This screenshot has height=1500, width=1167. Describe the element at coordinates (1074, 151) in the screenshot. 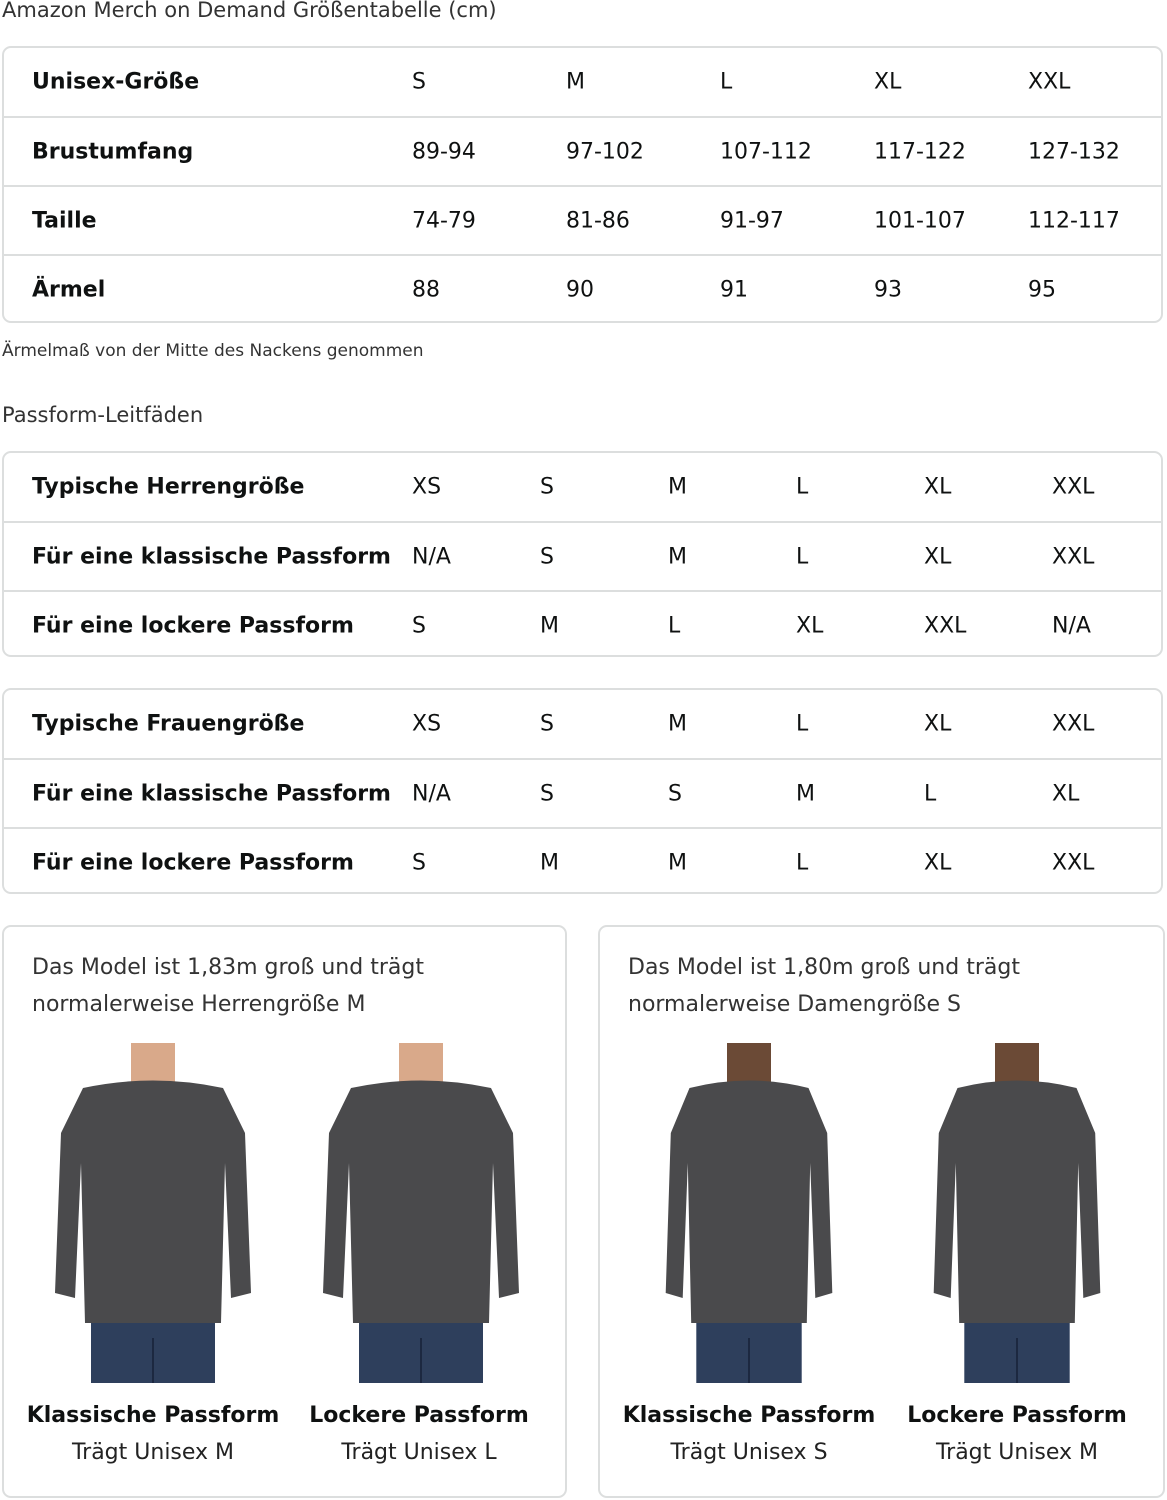

I see `table-cell: 127-132` at that location.